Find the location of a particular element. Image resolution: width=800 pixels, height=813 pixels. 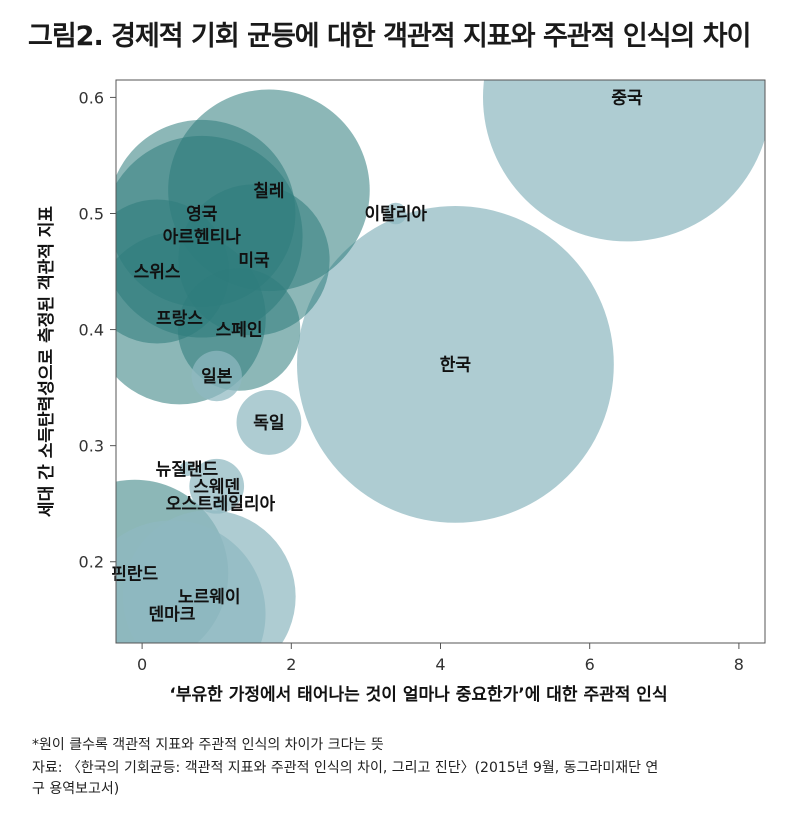

label-point-9: 스페인 is located at coordinates (239, 331).